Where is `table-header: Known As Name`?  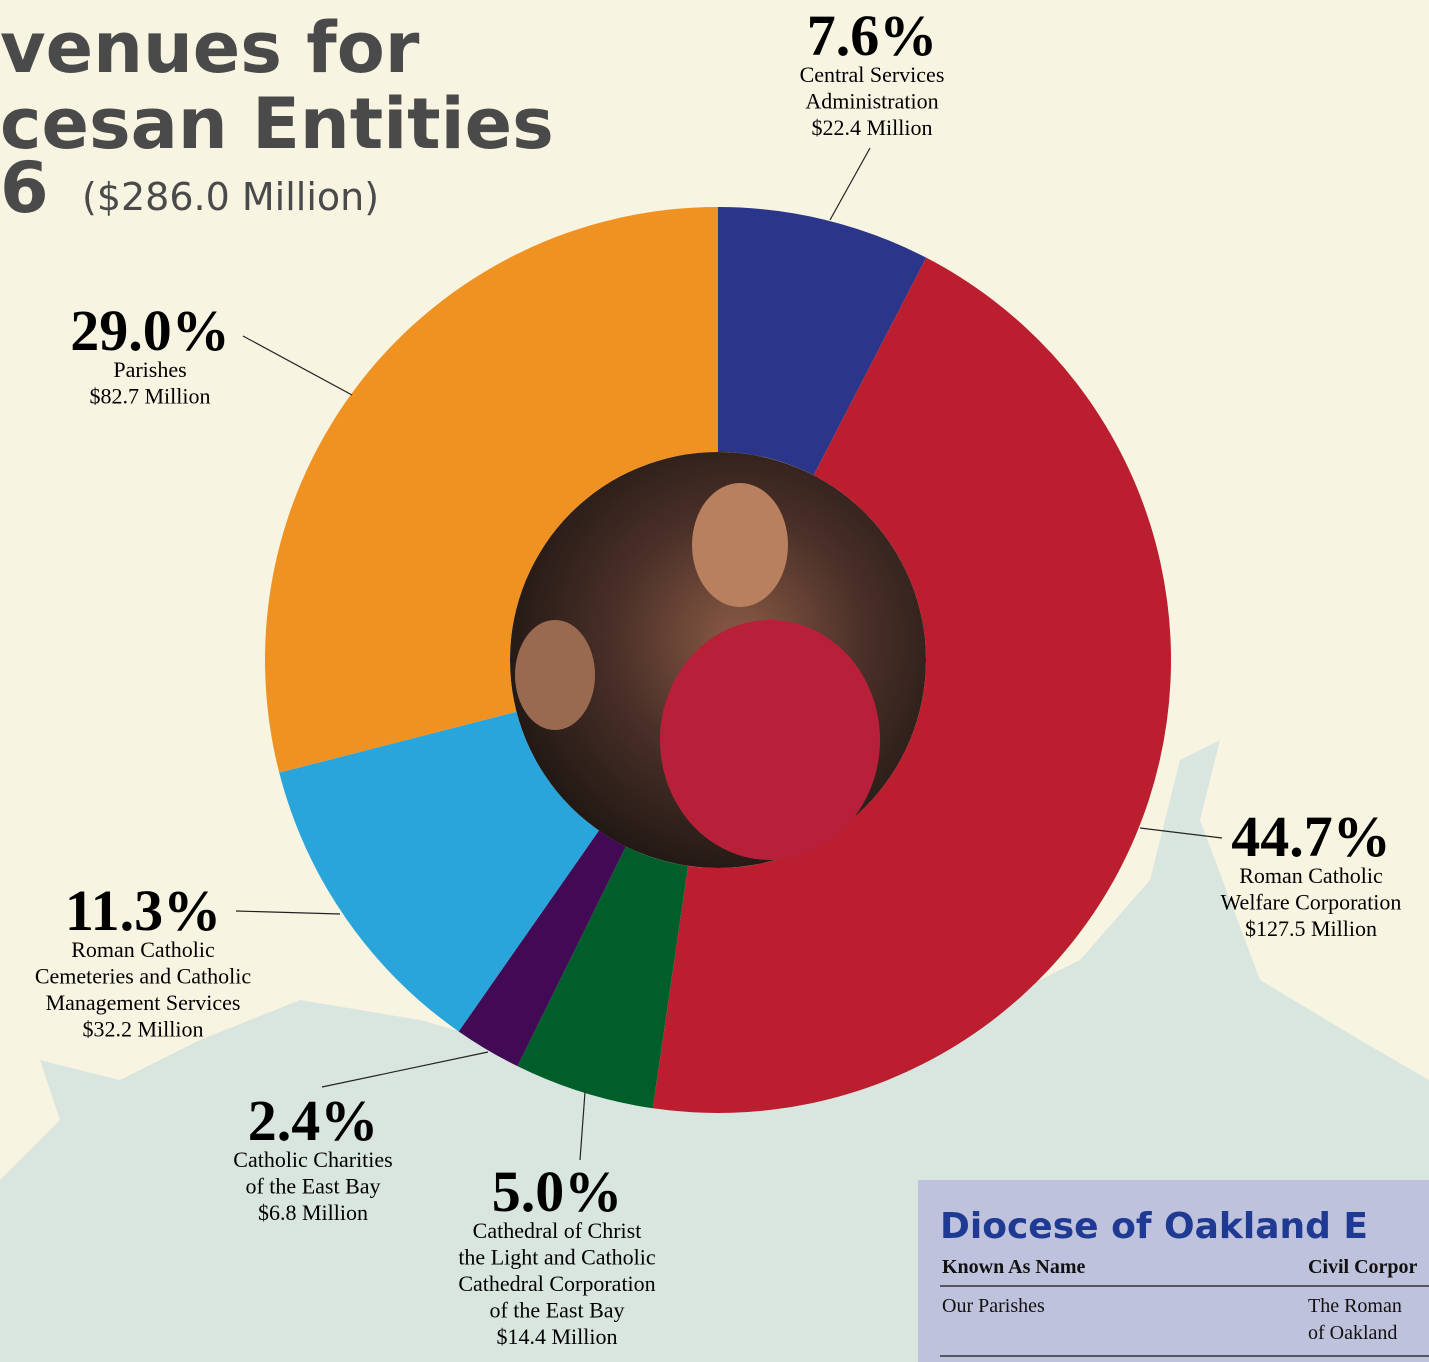
table-header: Known As Name is located at coordinates (1013, 1267).